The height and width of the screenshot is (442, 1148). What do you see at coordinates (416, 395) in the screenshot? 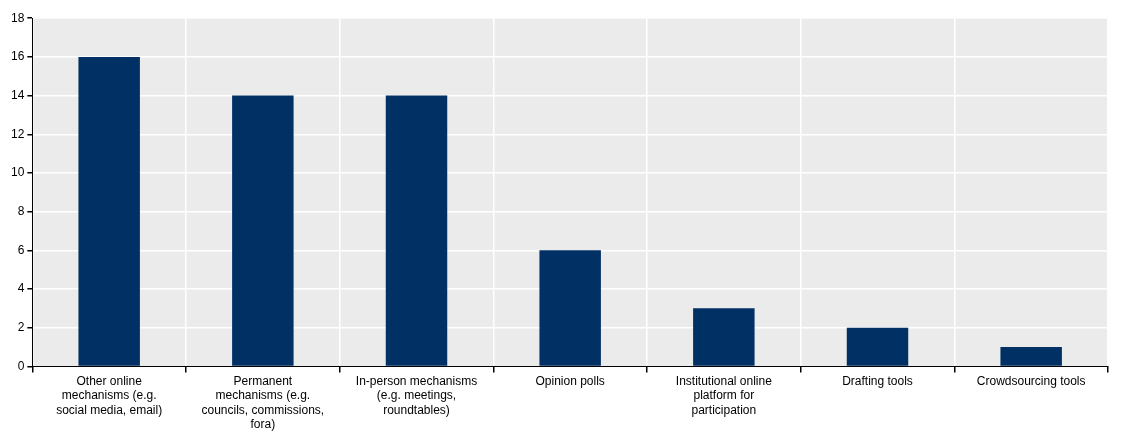
I see `x-tick-label: In-person mechanisms (e.g. meetings, roundtables)` at bounding box center [416, 395].